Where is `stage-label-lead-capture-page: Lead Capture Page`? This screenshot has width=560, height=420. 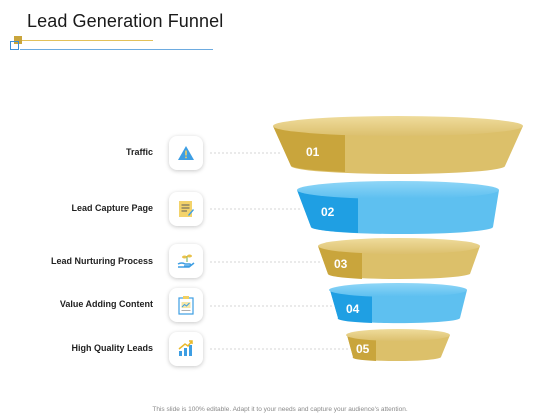
stage-label-lead-capture-page: Lead Capture Page is located at coordinates (112, 208).